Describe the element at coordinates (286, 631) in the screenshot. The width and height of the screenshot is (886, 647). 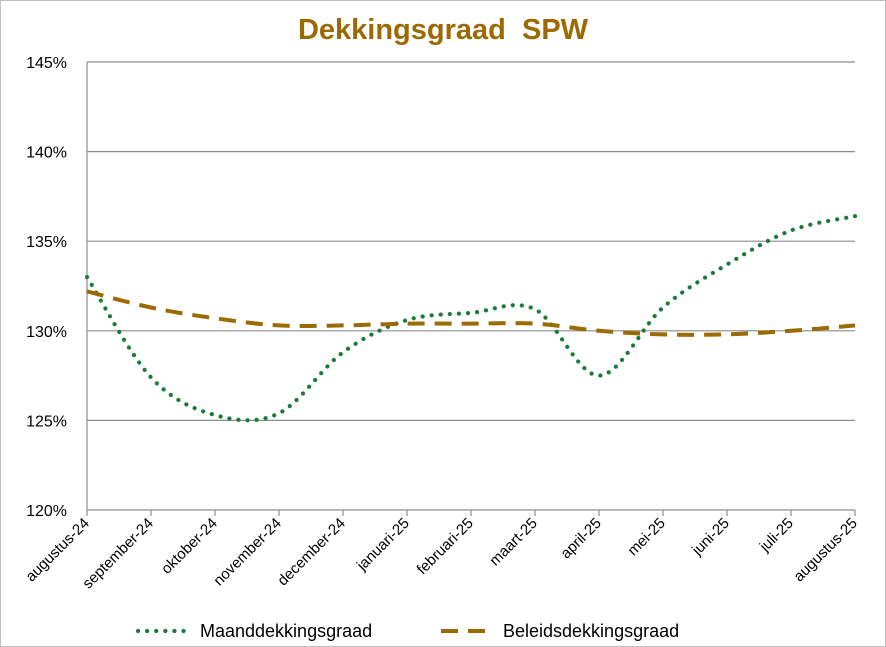
I see `legend-label-maanddekkingsgraad: Maanddekkingsgraad` at that location.